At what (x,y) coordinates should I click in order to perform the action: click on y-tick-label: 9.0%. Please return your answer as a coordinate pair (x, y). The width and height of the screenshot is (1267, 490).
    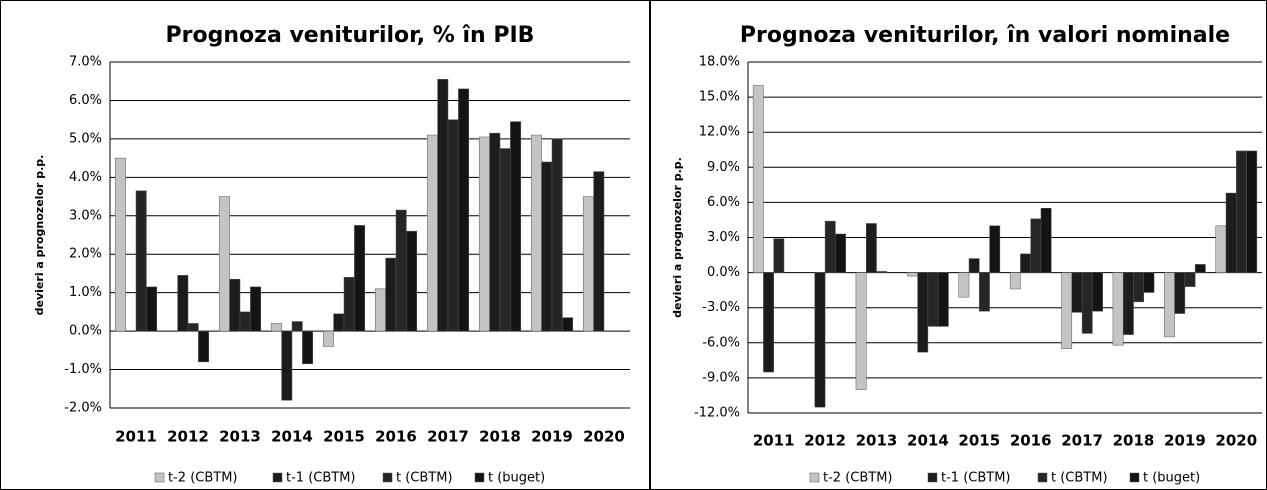
    Looking at the image, I should click on (723, 167).